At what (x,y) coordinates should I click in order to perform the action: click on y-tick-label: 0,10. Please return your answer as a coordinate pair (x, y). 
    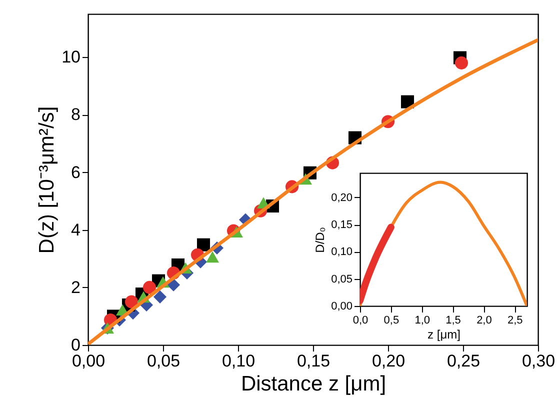
    Looking at the image, I should click on (341, 252).